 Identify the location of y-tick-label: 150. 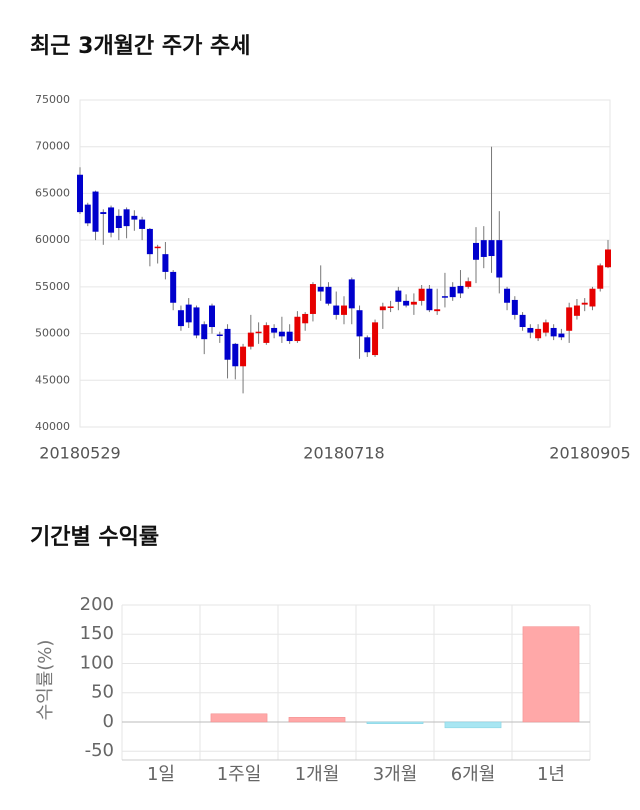
(97, 633).